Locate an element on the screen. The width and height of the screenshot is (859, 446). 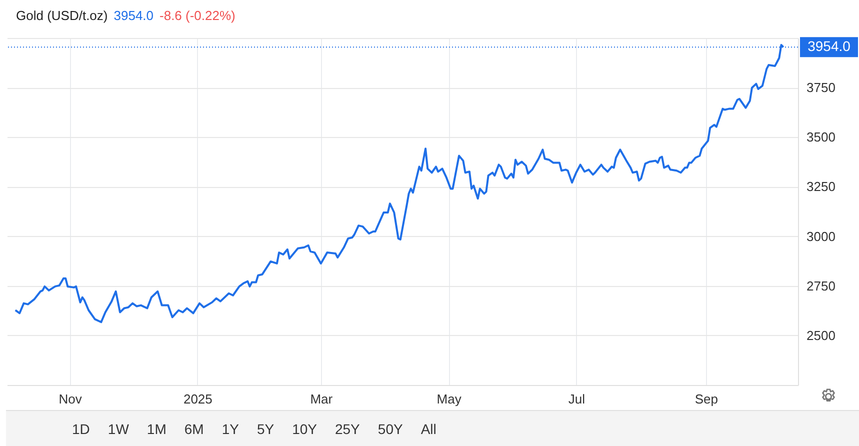
x-tick-label: Nov is located at coordinates (70, 399).